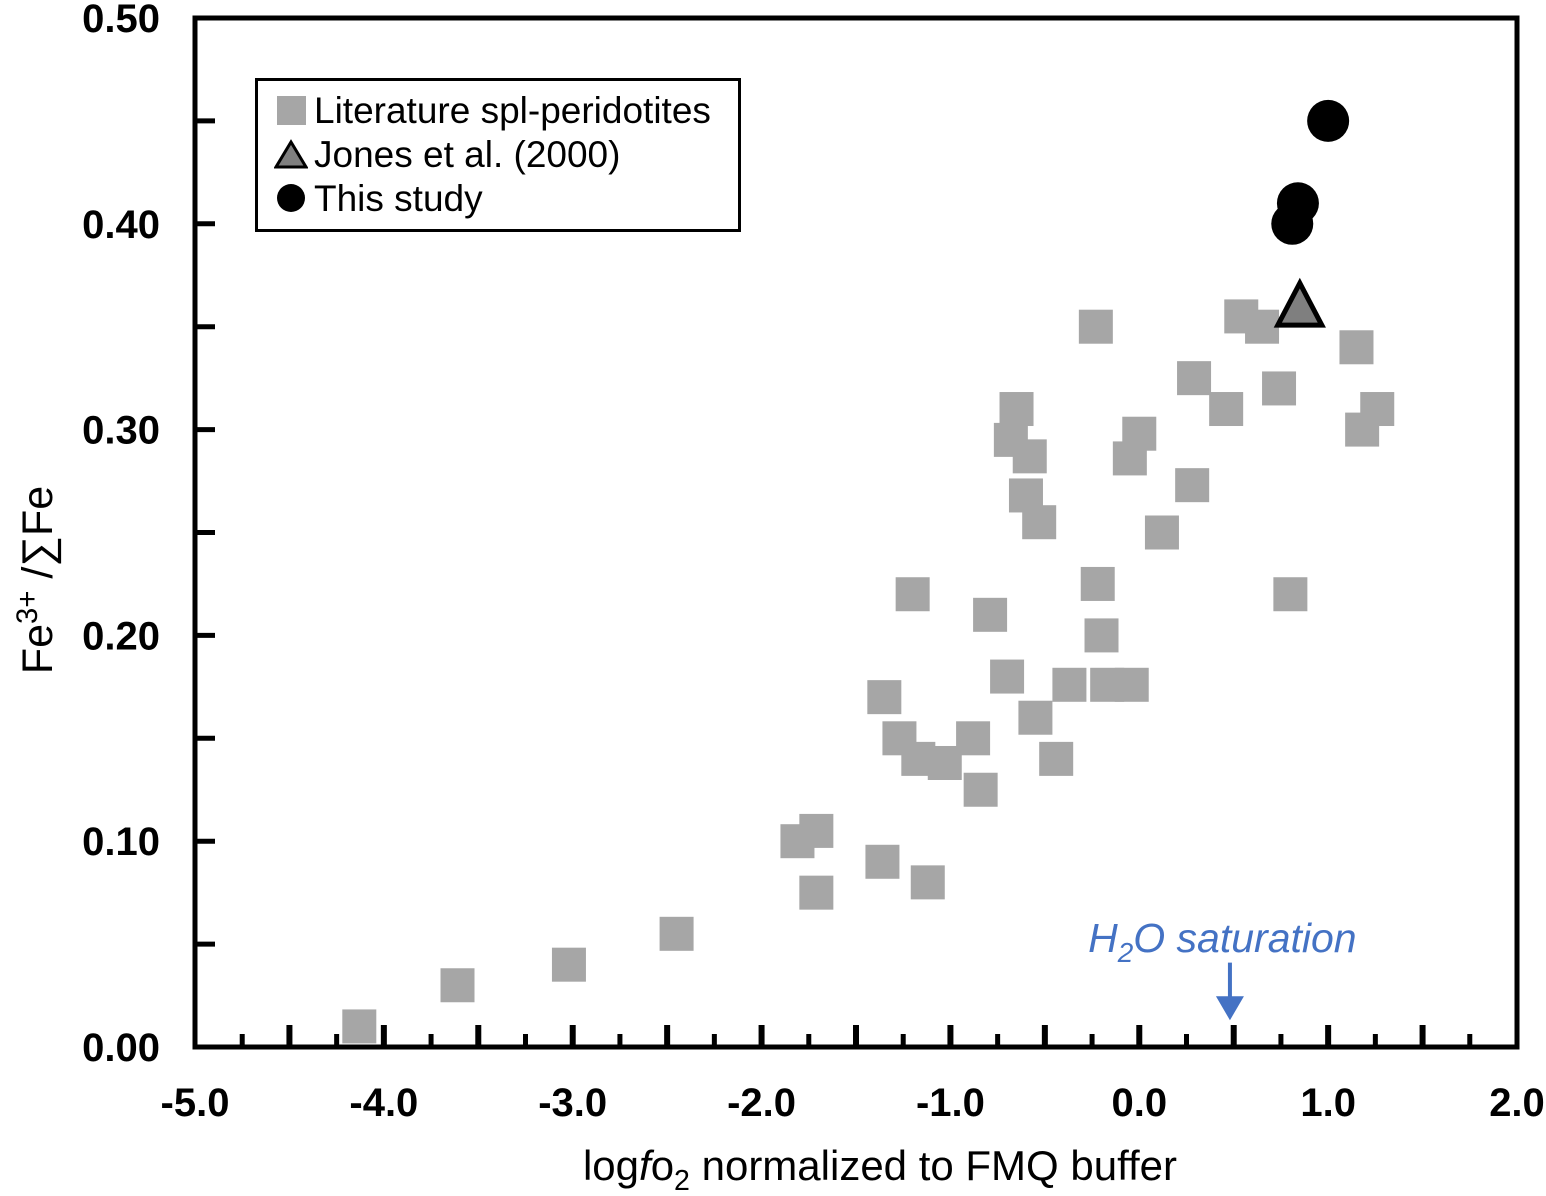 Image resolution: width=1546 pixels, height=1196 pixels. What do you see at coordinates (291, 110) in the screenshot?
I see `square-marker-icon` at bounding box center [291, 110].